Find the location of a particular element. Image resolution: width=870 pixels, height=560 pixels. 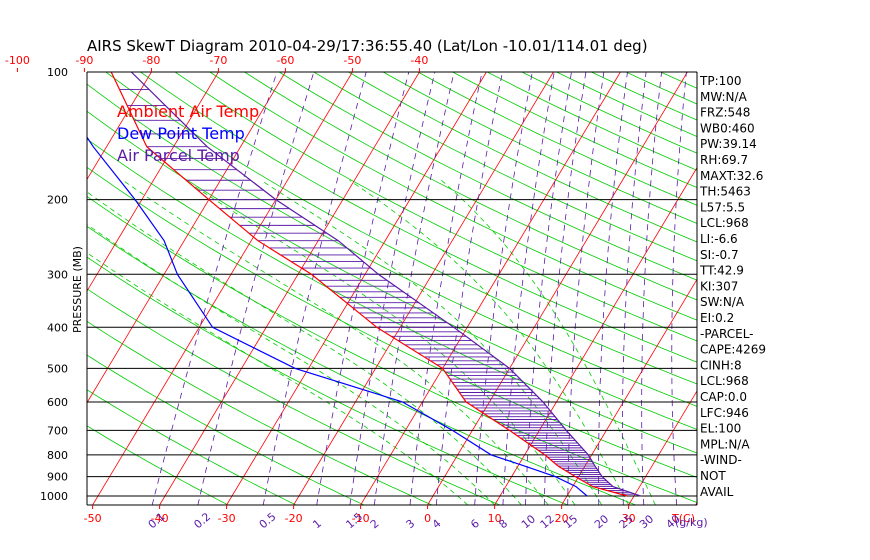

pressure-tick-label: 100 is located at coordinates (57, 72).